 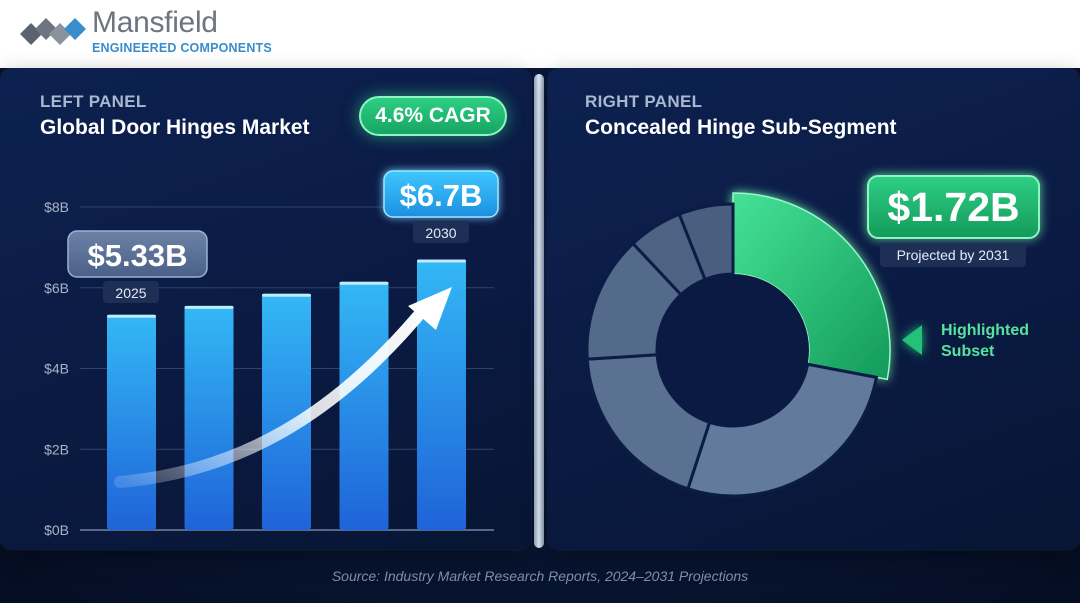 What do you see at coordinates (286, 411) in the screenshot?
I see `bar-2027` at bounding box center [286, 411].